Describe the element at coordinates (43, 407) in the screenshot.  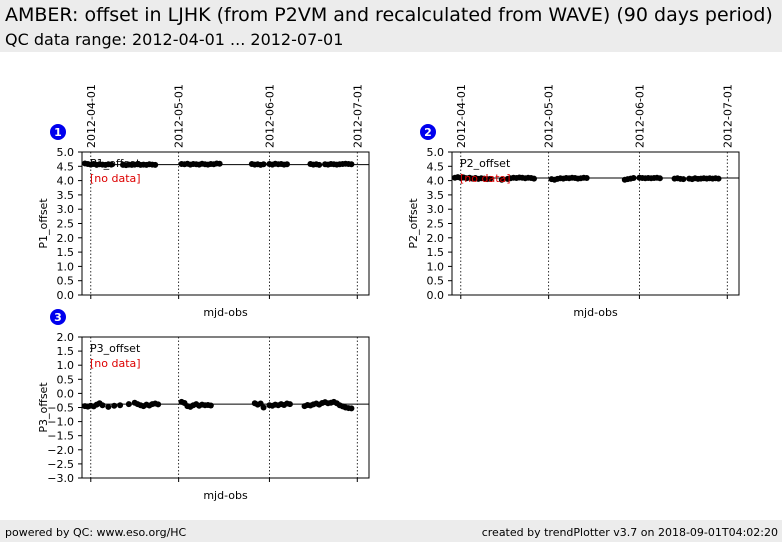
I see `y-axis-label: P3_offset` at that location.